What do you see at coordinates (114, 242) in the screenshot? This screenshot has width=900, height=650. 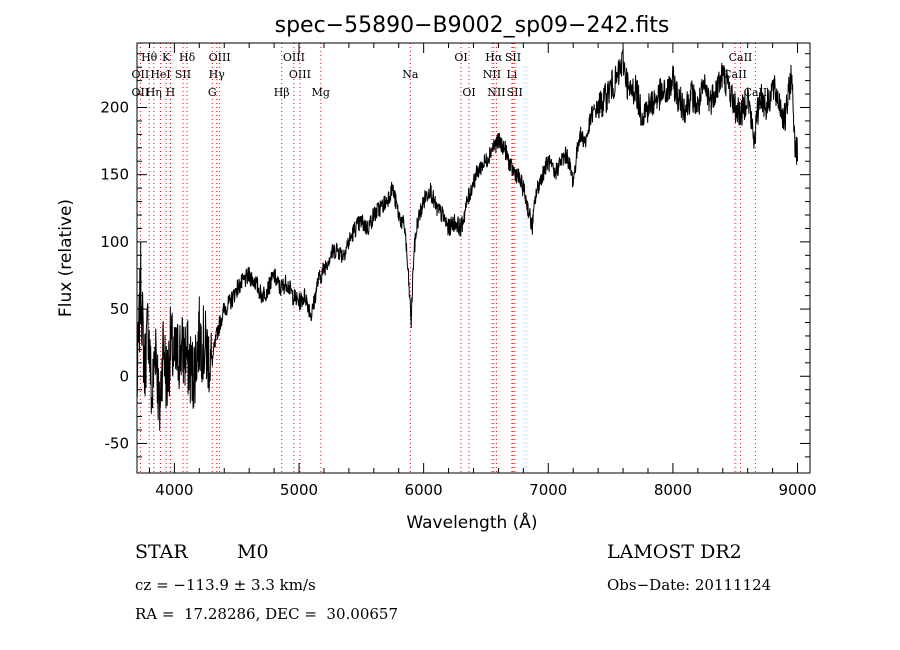 I see `y-tick-label: 100` at bounding box center [114, 242].